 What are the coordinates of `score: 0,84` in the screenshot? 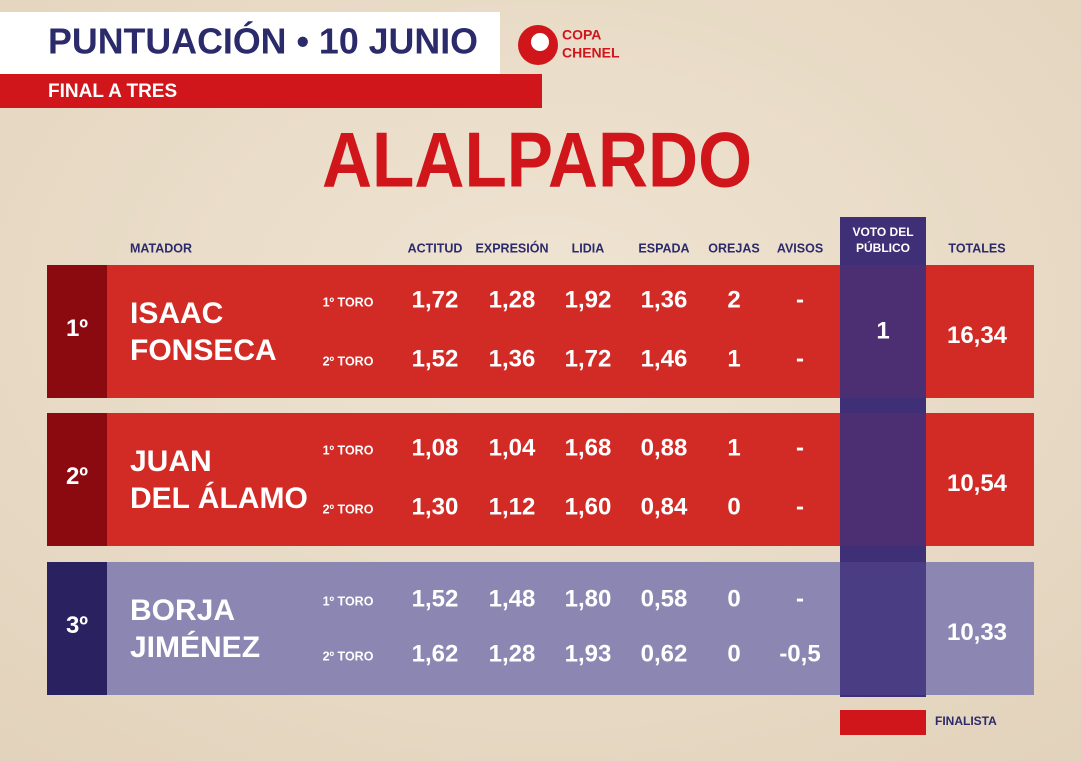 It's located at (664, 506).